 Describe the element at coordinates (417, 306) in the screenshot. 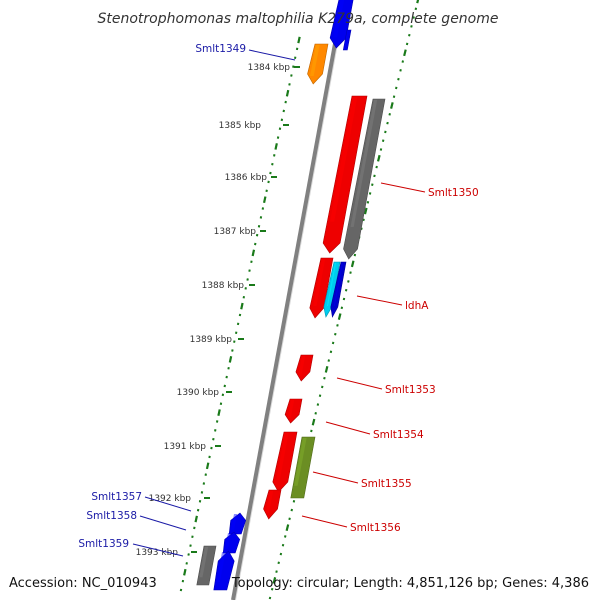

I see `gene-label: ldhA` at that location.